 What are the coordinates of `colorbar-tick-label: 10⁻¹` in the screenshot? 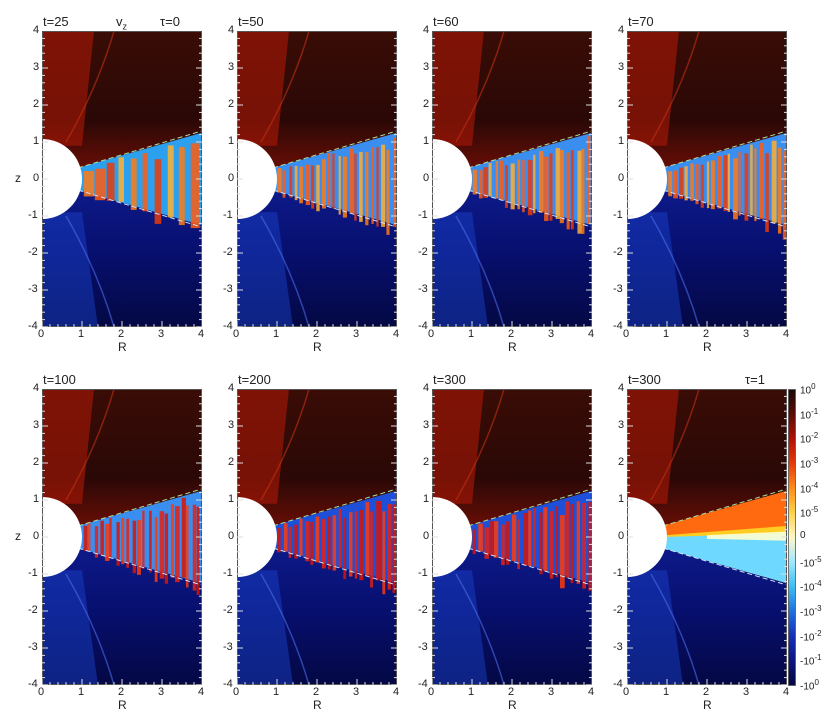 It's located at (809, 414).